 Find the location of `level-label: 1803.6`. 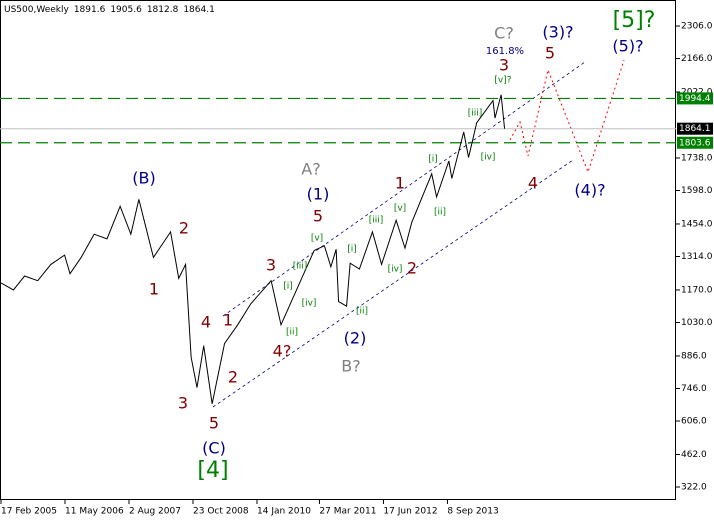

level-label: 1803.6 is located at coordinates (695, 143).